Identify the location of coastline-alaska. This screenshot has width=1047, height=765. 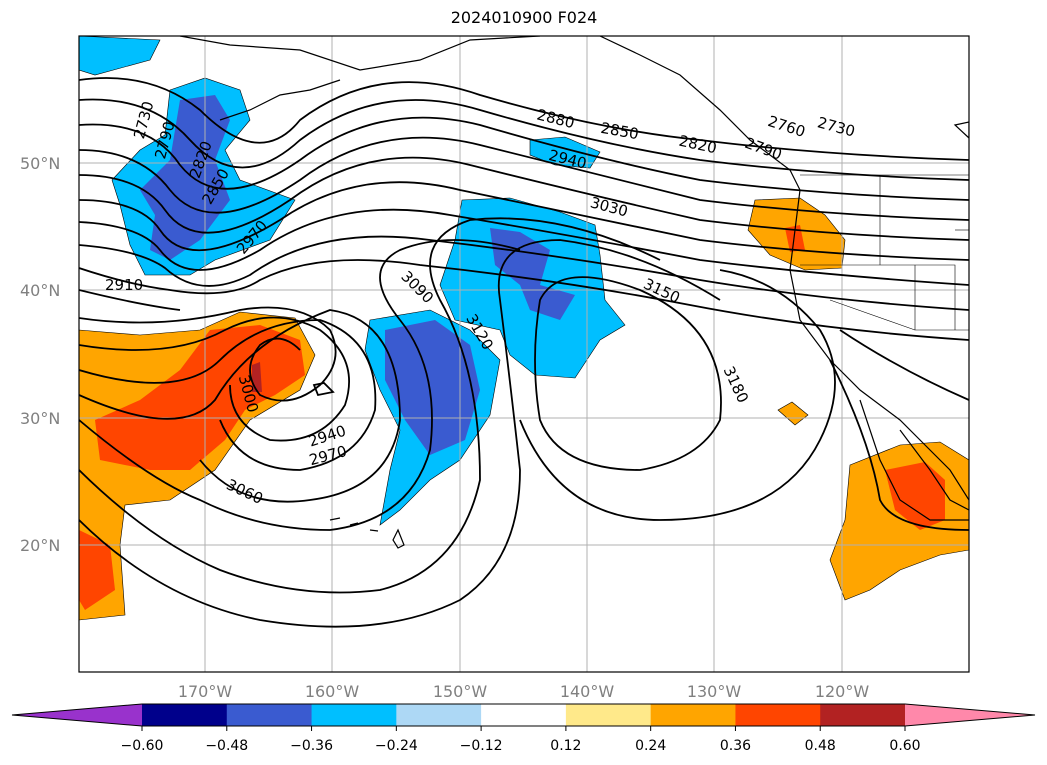
(360, 53).